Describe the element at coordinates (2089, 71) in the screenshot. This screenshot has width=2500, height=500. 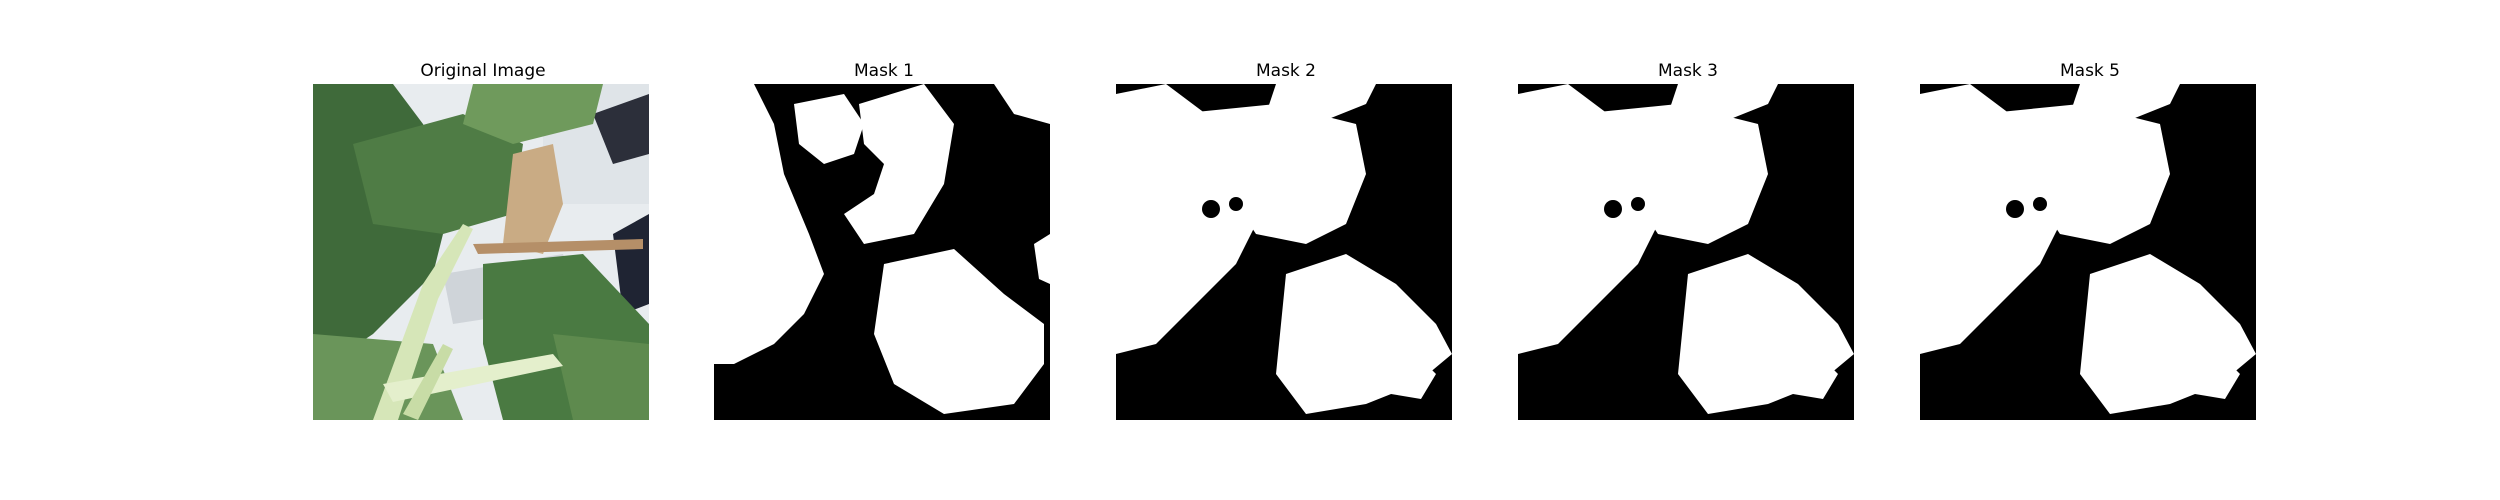
I see `panel-title: Mask 5` at that location.